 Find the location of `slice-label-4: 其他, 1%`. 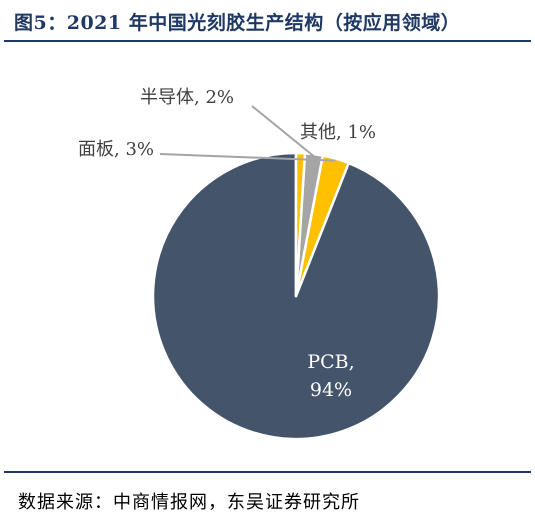

slice-label-4: 其他, 1% is located at coordinates (338, 132).